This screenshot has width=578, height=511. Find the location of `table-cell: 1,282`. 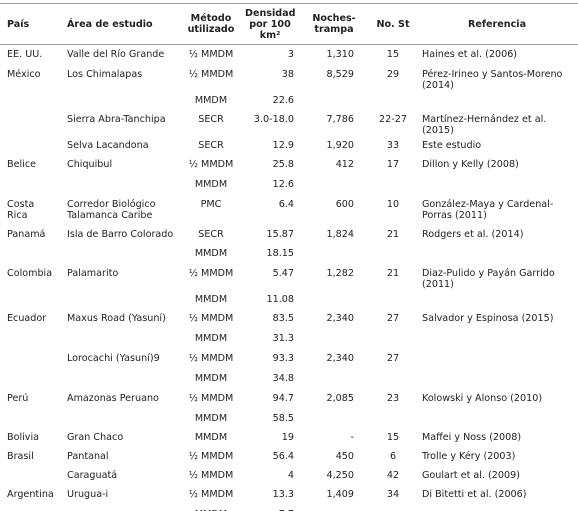

table-cell: 1,282 is located at coordinates (340, 273).